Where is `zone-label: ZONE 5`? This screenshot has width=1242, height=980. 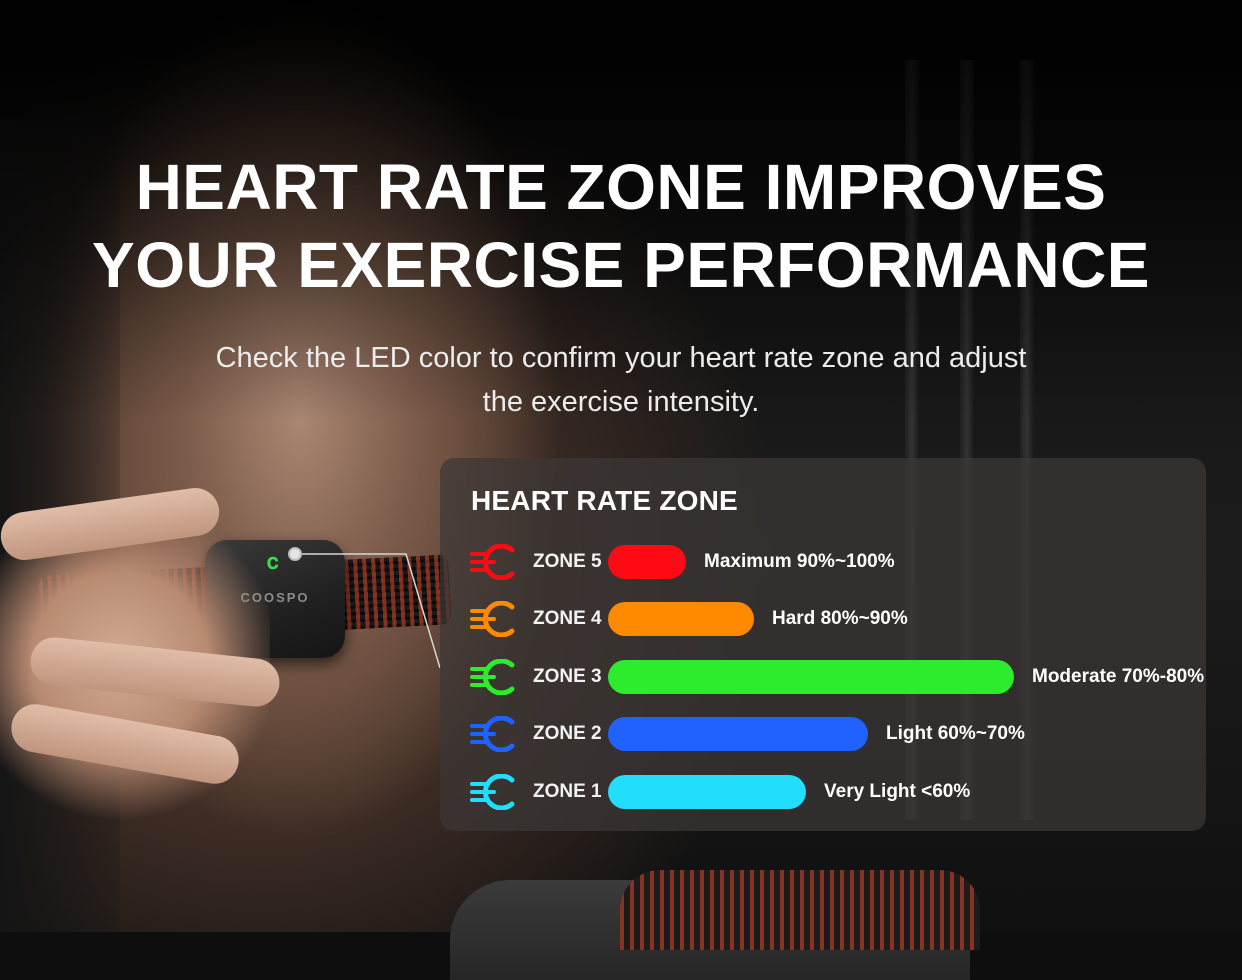
zone-label: ZONE 5 is located at coordinates (567, 561).